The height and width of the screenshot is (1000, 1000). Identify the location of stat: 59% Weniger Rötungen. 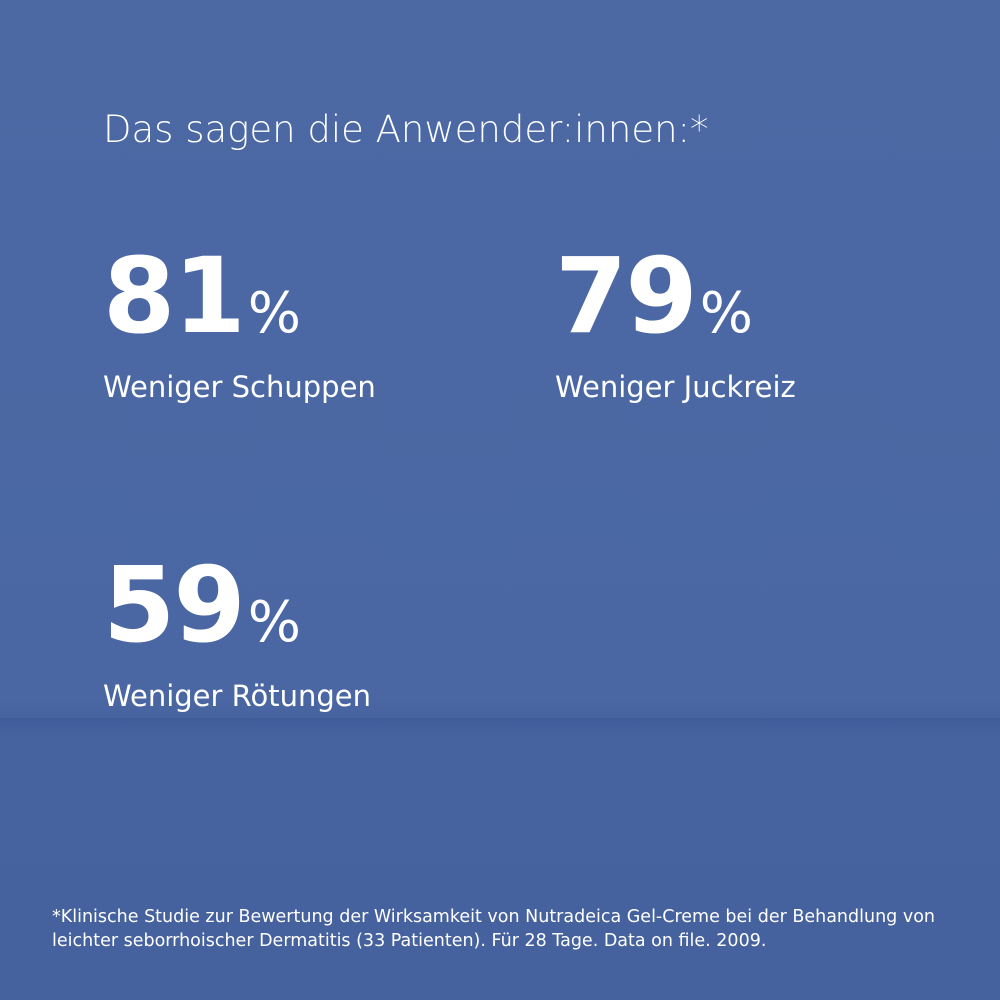
(237, 633).